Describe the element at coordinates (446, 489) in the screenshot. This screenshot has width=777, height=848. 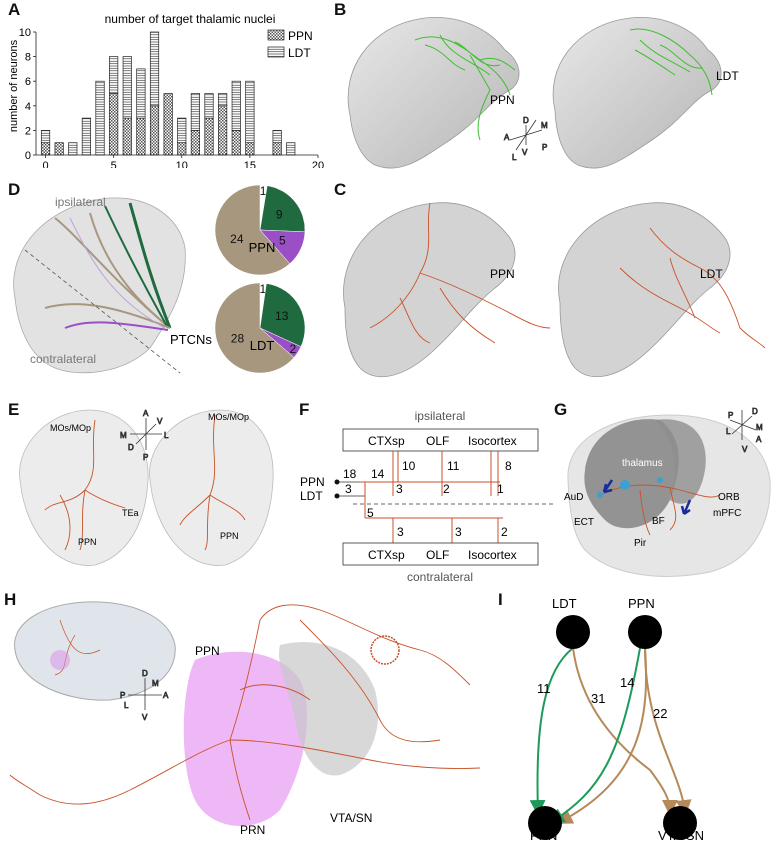
I see `count: 2` at that location.